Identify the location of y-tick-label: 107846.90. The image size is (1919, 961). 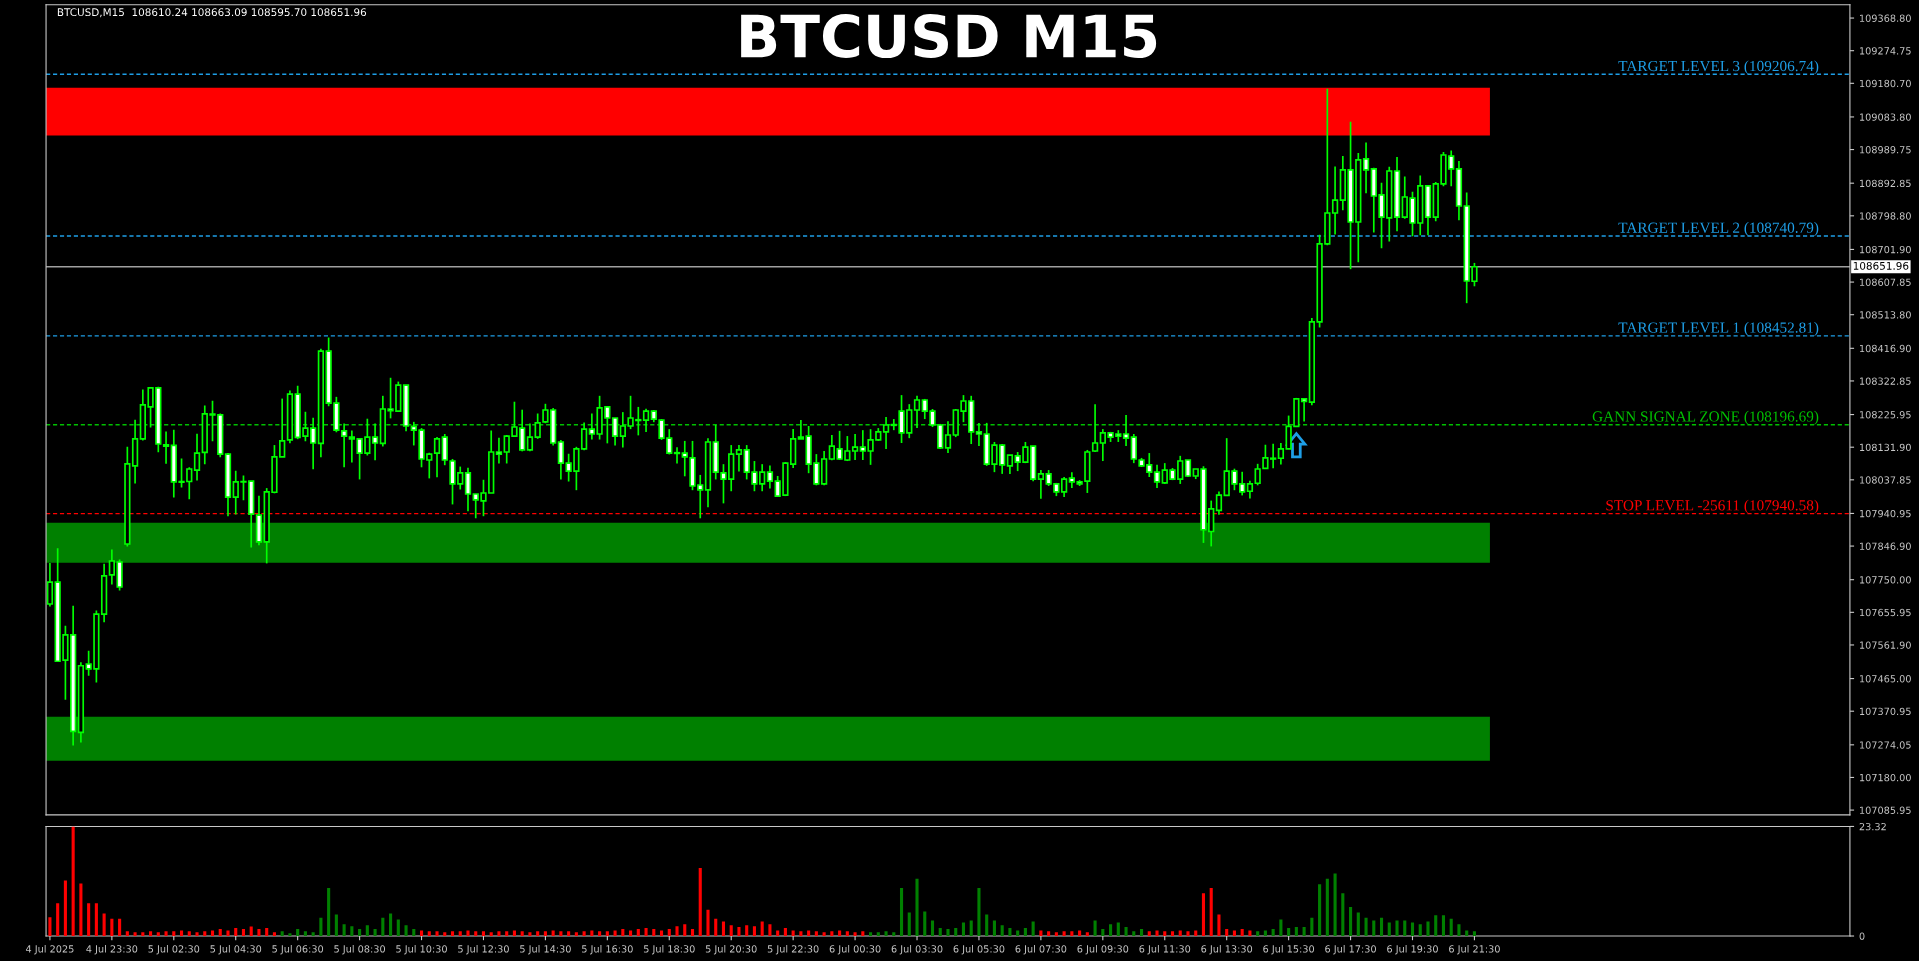
(1885, 546).